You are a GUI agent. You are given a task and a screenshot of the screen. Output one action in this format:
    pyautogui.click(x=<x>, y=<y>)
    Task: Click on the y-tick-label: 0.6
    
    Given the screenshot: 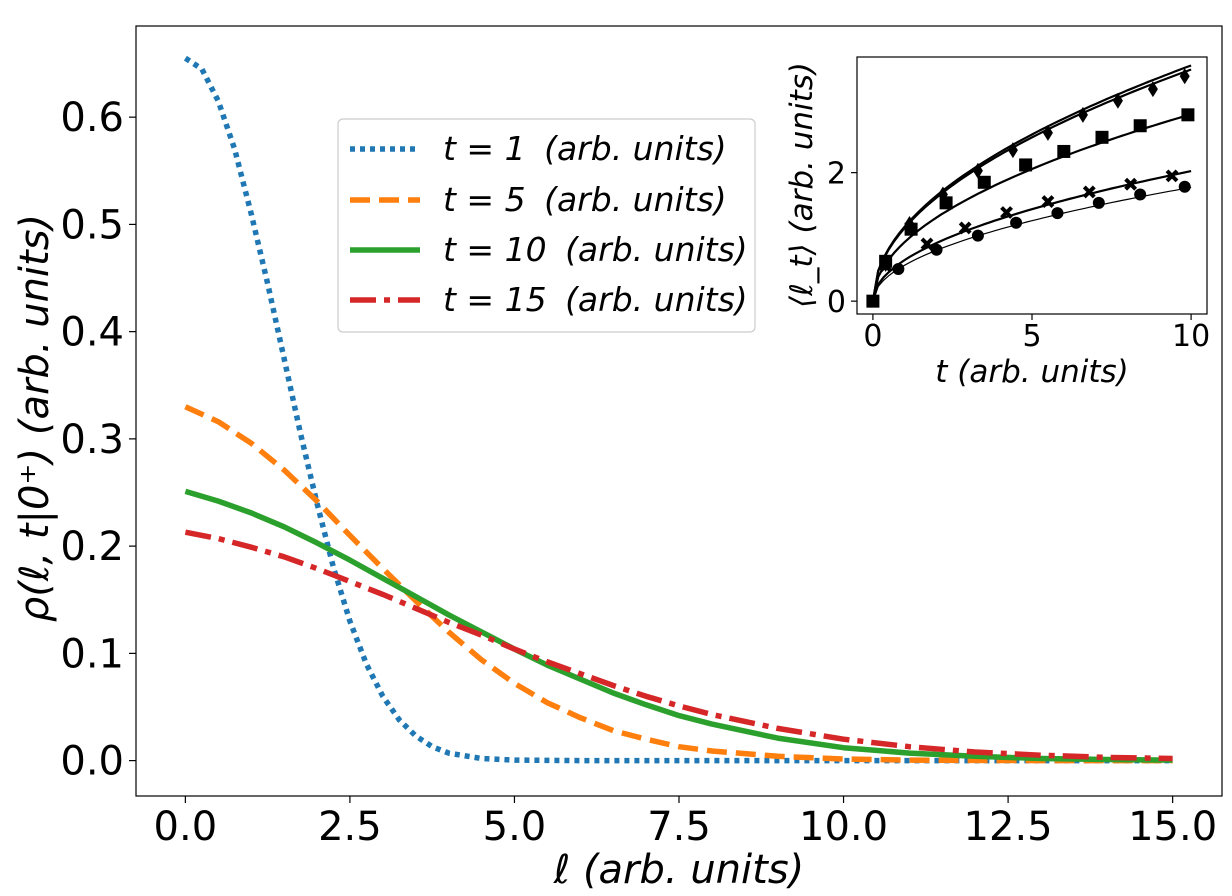 What is the action you would take?
    pyautogui.click(x=92, y=118)
    